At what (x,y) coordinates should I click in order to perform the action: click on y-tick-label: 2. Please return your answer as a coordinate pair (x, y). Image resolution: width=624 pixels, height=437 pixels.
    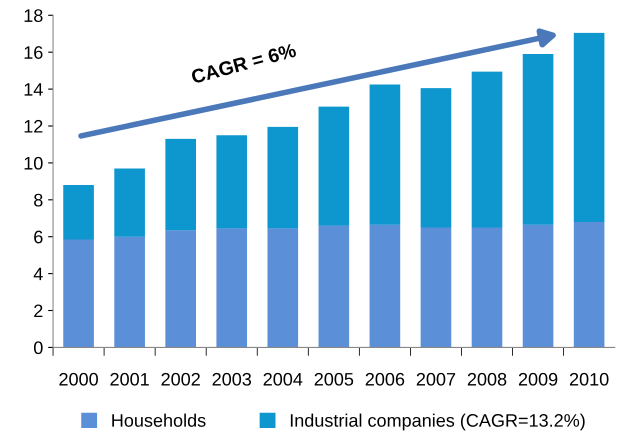
    Looking at the image, I should click on (38, 311).